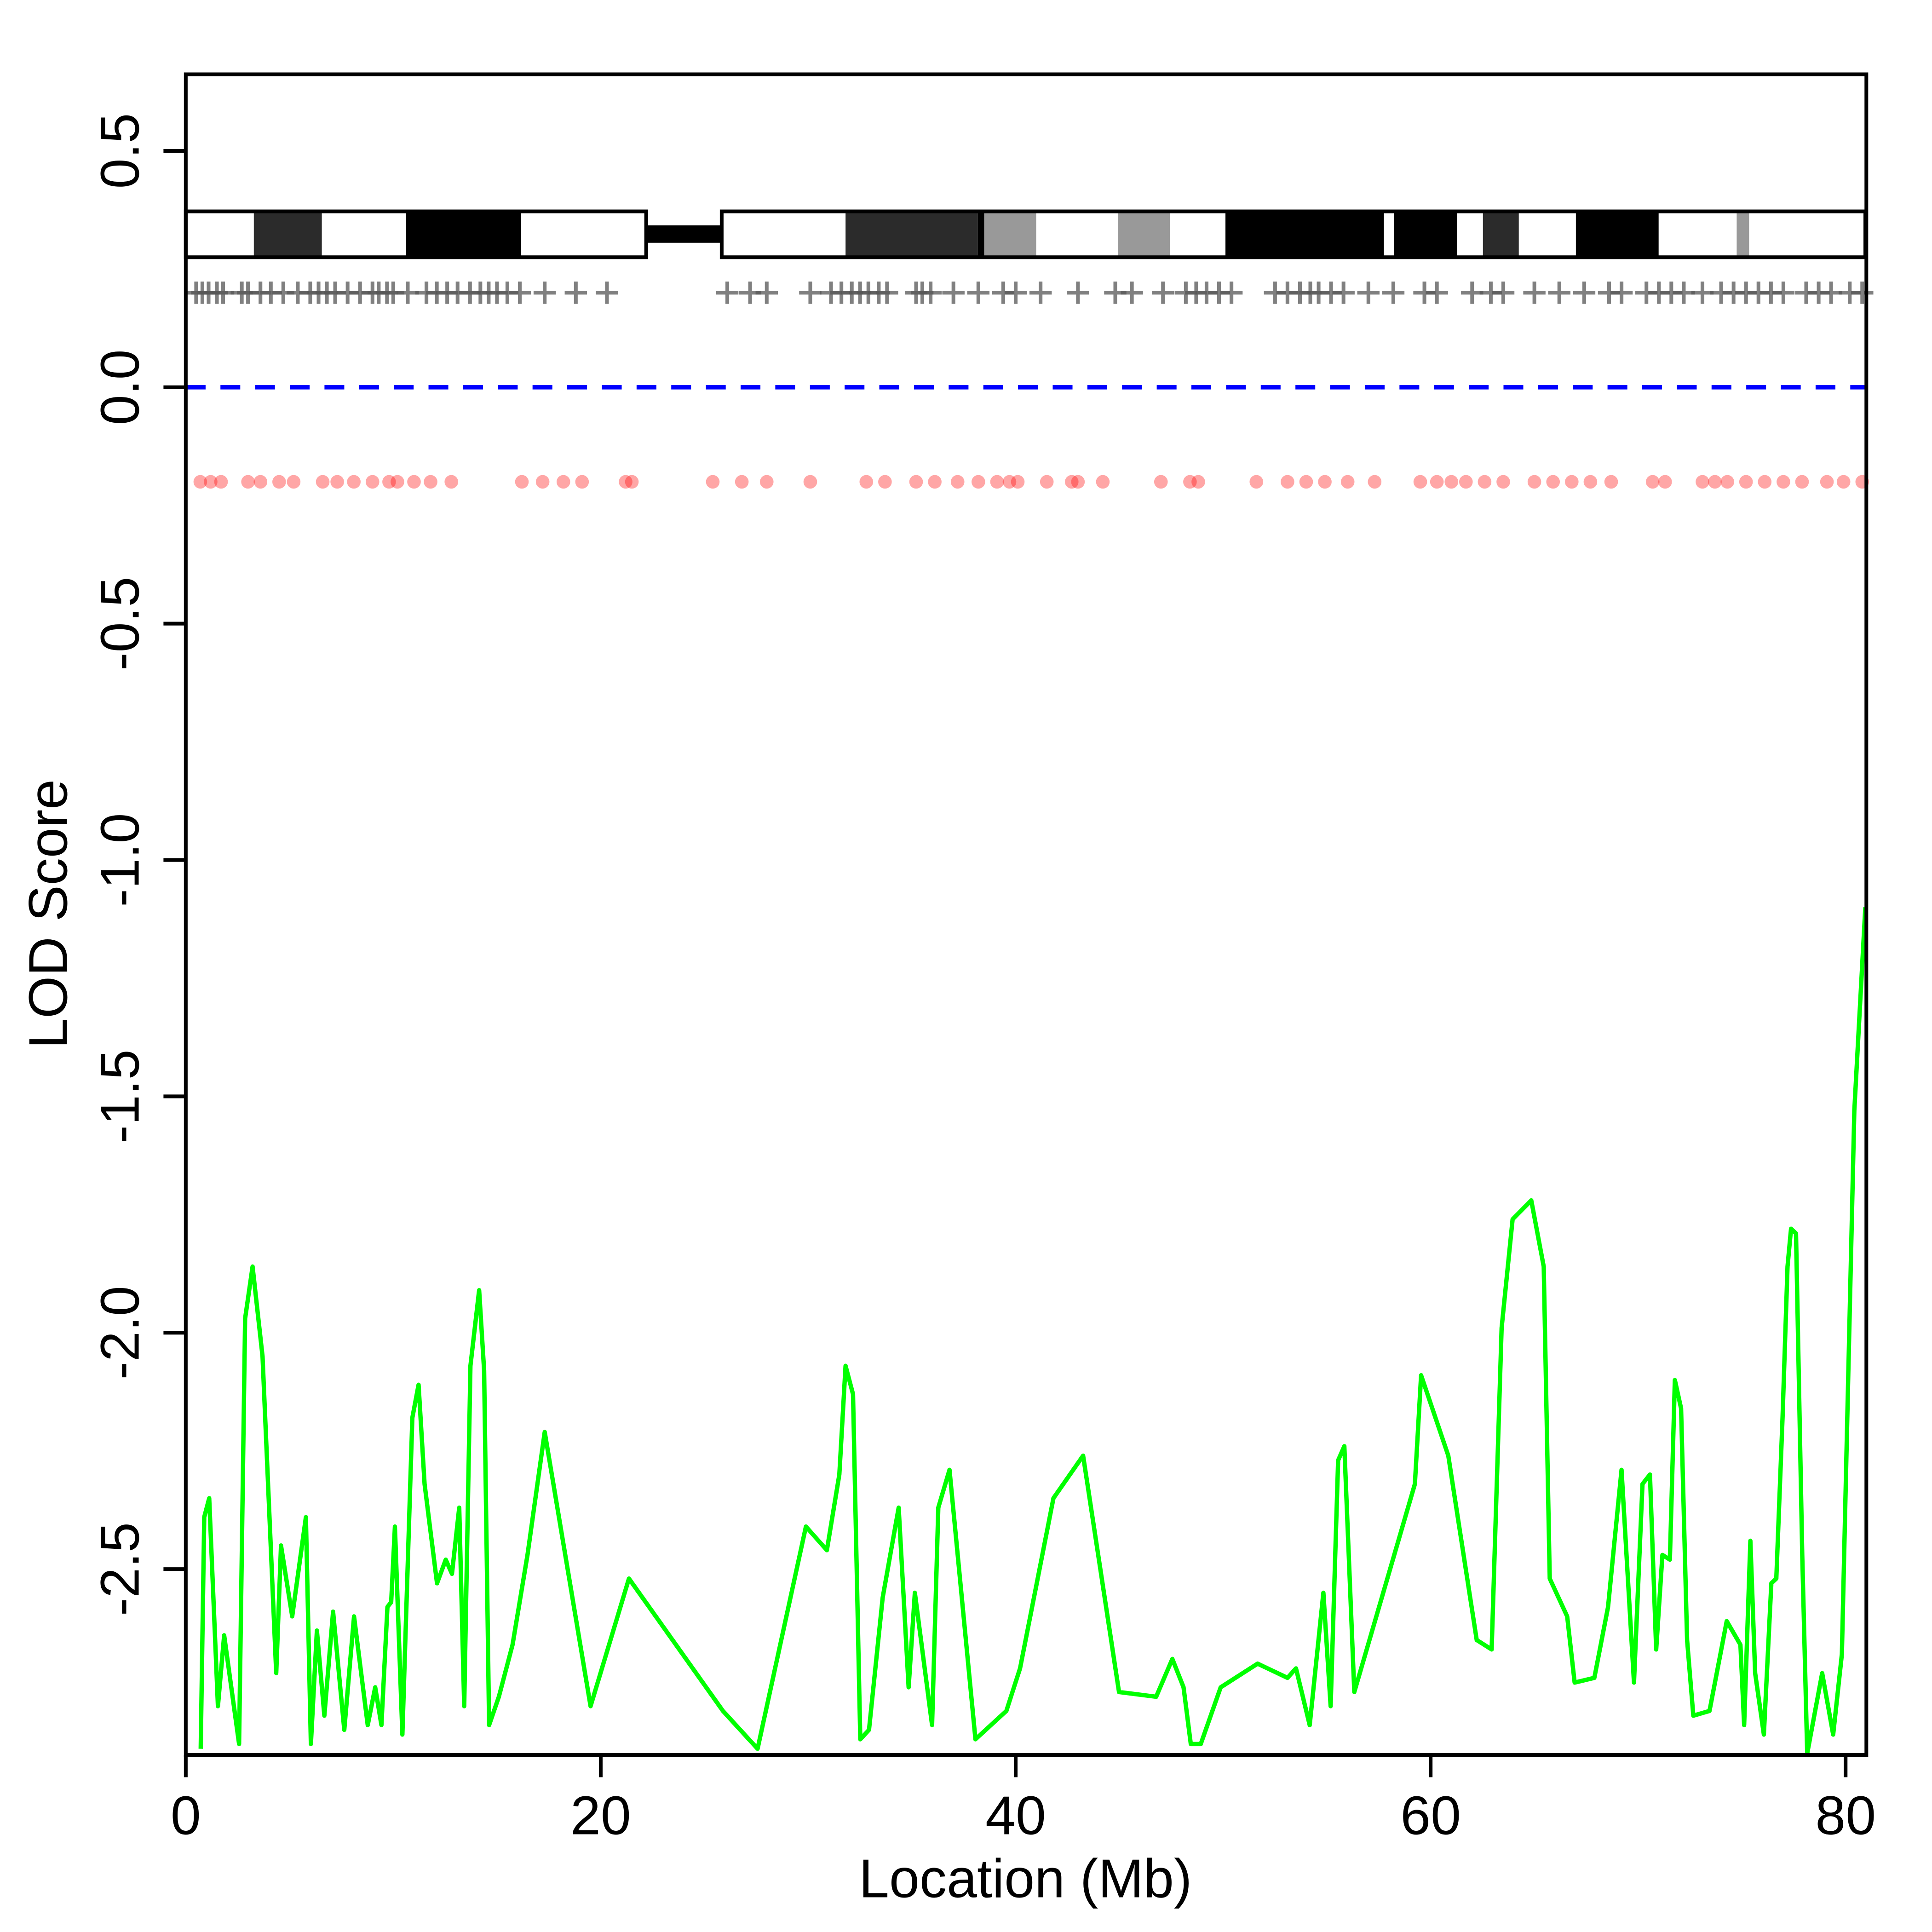 This screenshot has height=1932, width=1932. What do you see at coordinates (48, 914) in the screenshot?
I see `y-axis-label: LOD Score` at bounding box center [48, 914].